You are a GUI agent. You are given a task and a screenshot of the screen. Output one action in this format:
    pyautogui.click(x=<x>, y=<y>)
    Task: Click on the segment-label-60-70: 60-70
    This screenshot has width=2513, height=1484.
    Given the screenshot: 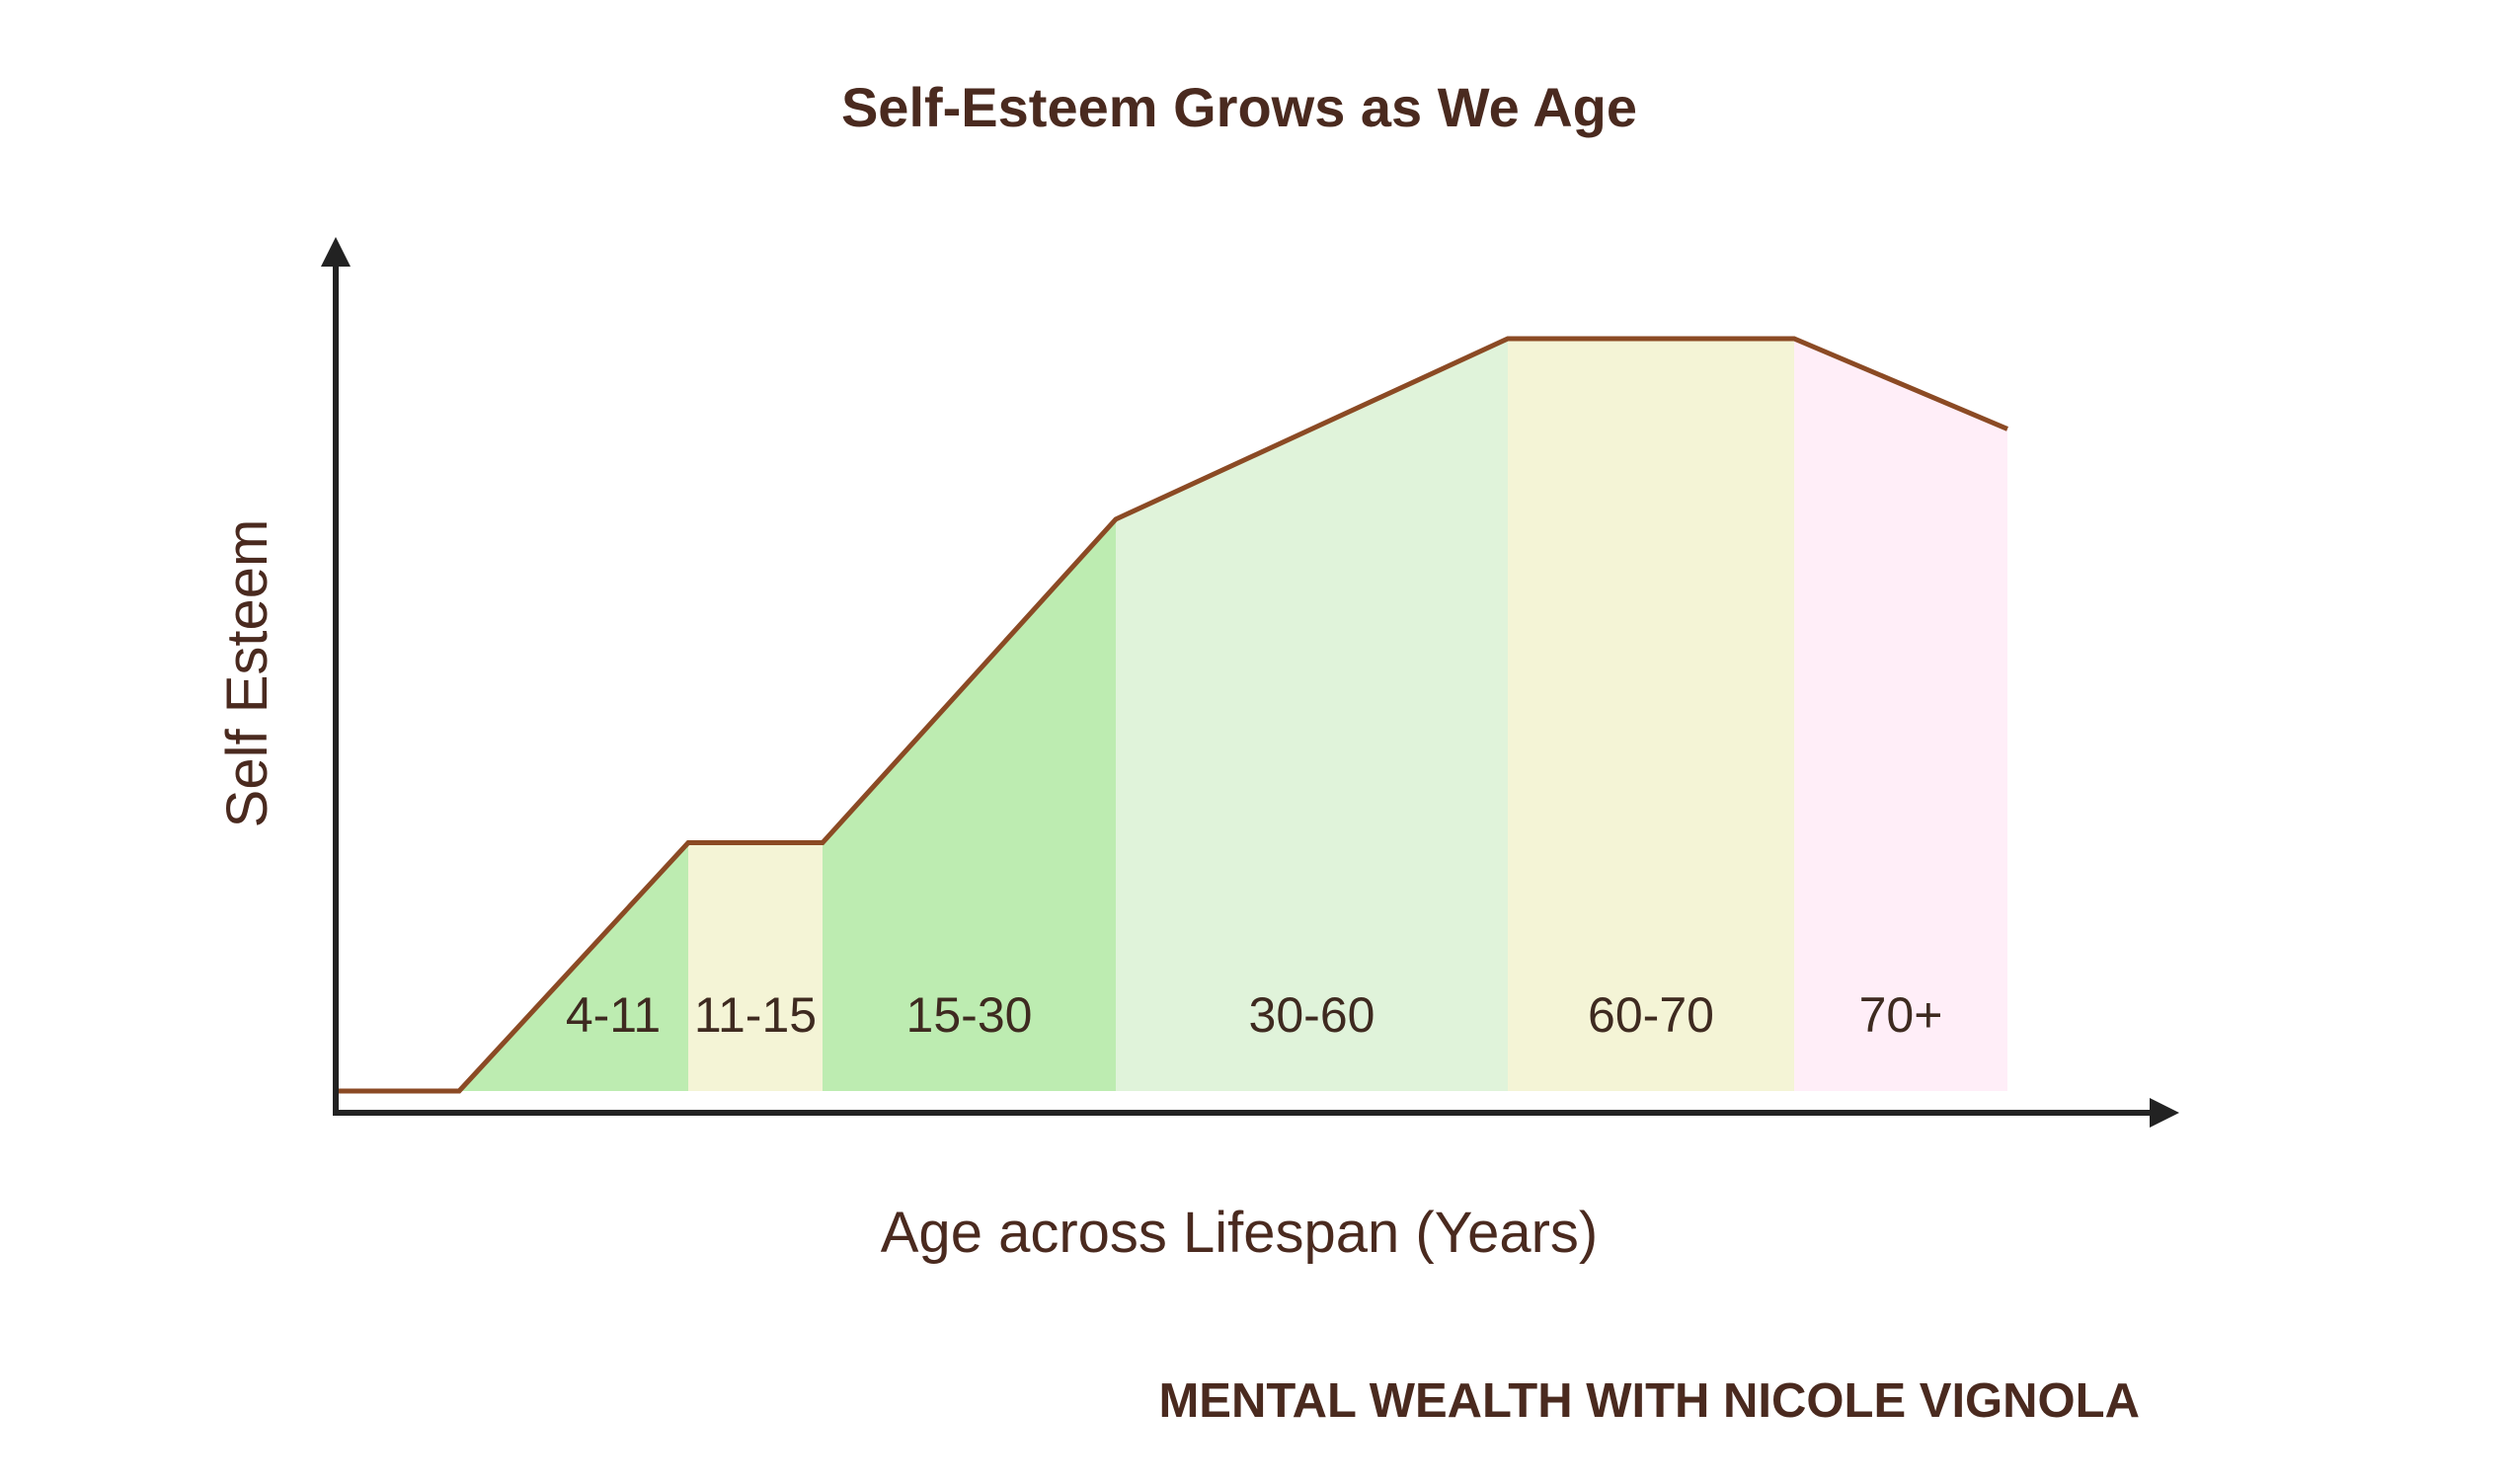 What is the action you would take?
    pyautogui.click(x=1651, y=1015)
    